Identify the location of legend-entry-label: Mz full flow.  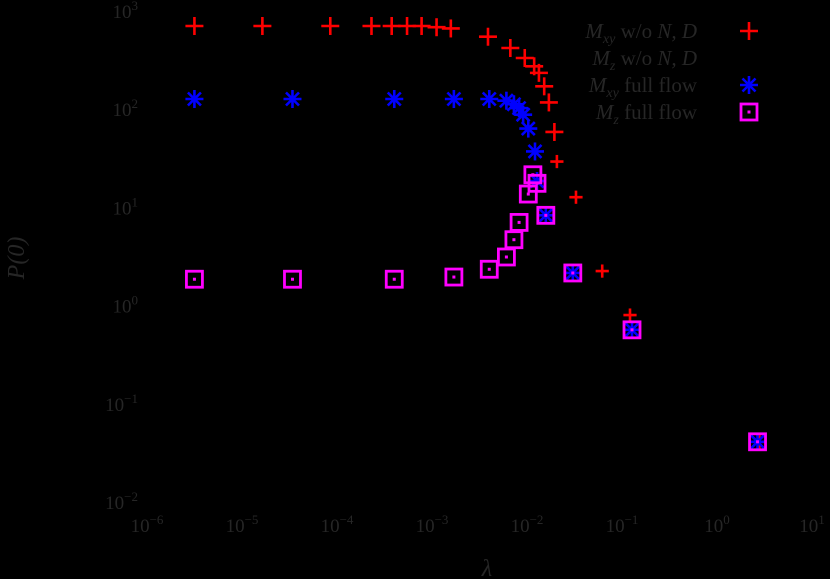
(646, 114).